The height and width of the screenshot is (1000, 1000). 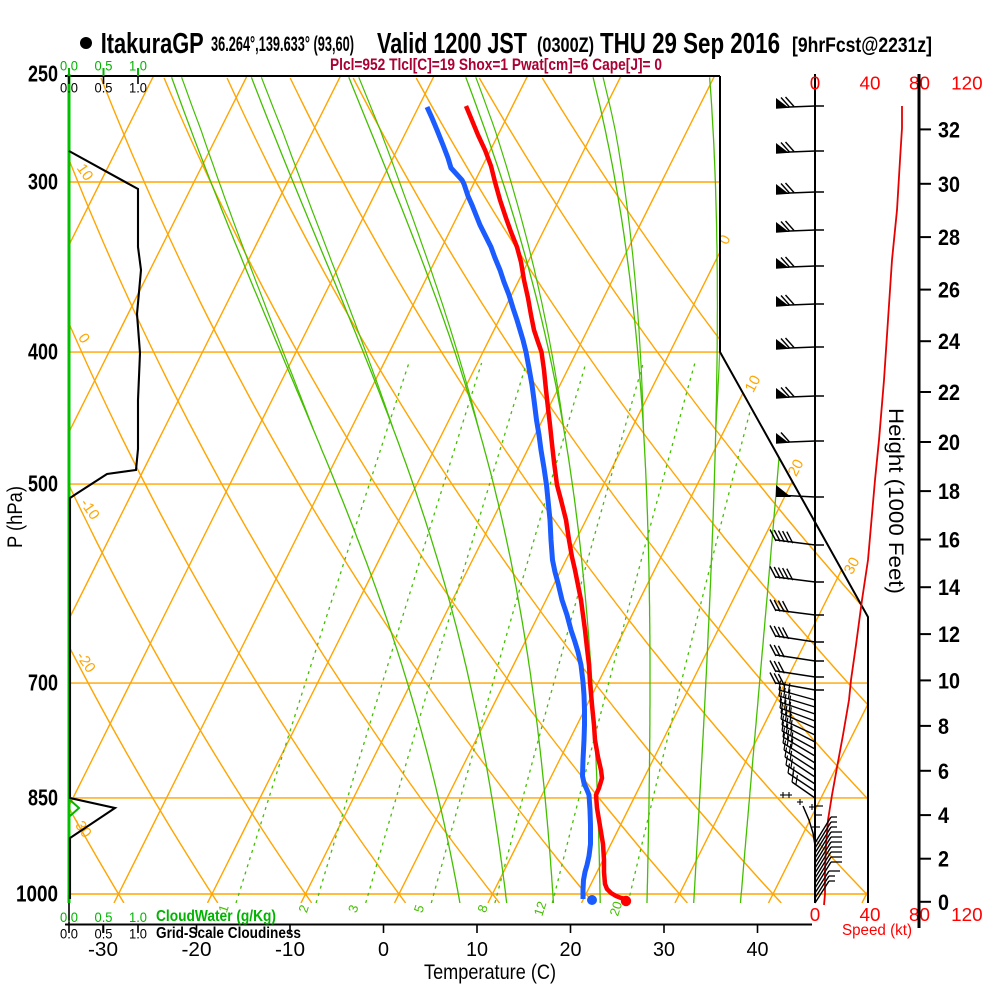 I want to click on svg-text: [9hrFcst@2231z], so click(x=862, y=45).